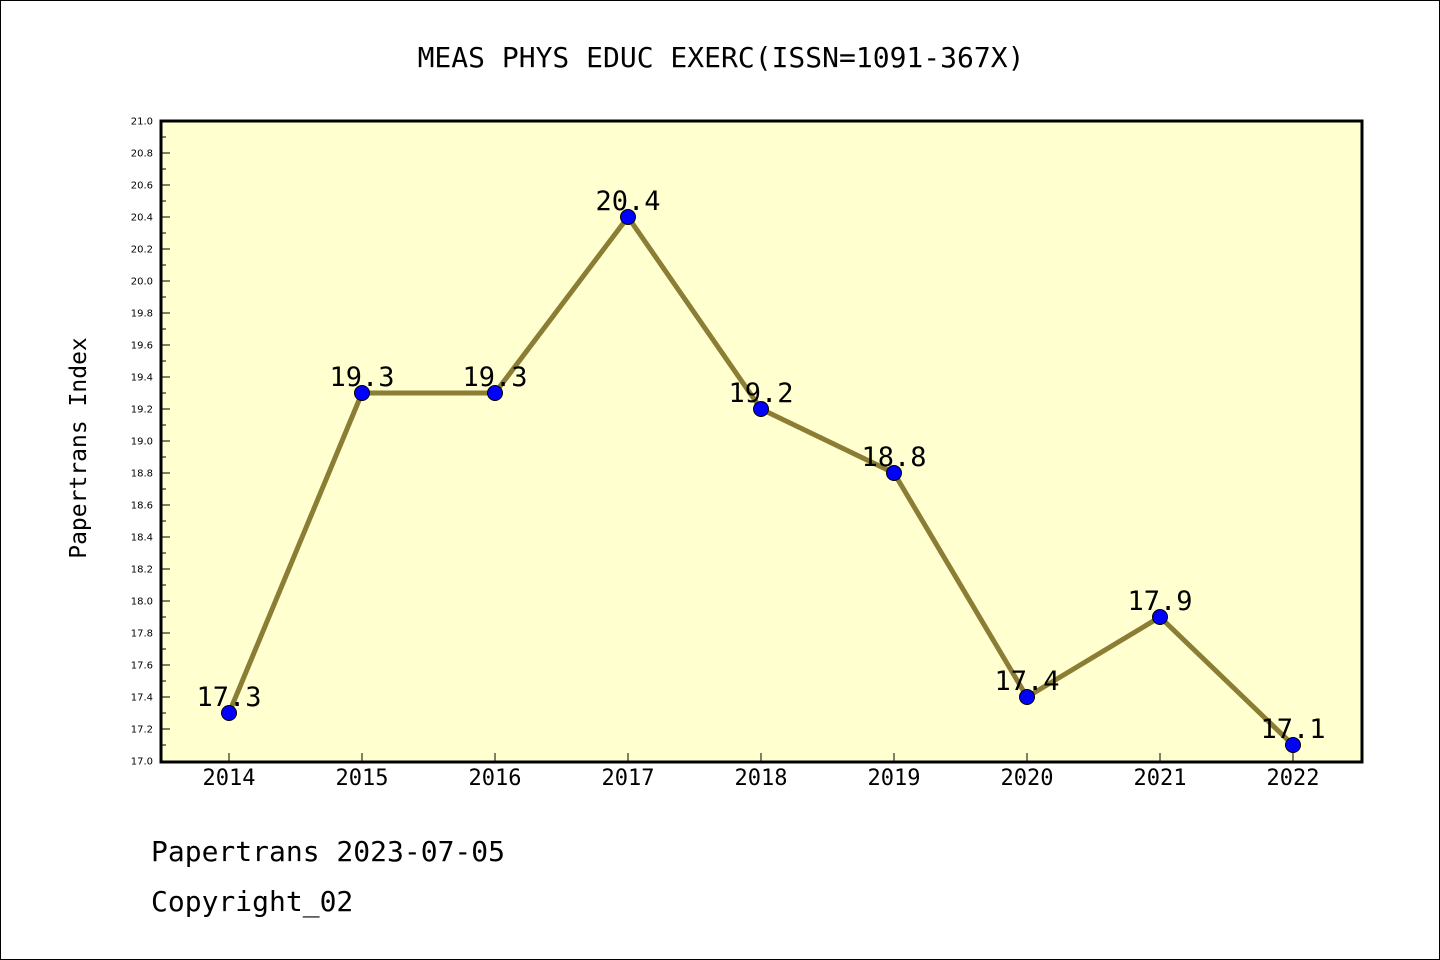 The height and width of the screenshot is (960, 1440). I want to click on x-tick-label: 2021, so click(1160, 778).